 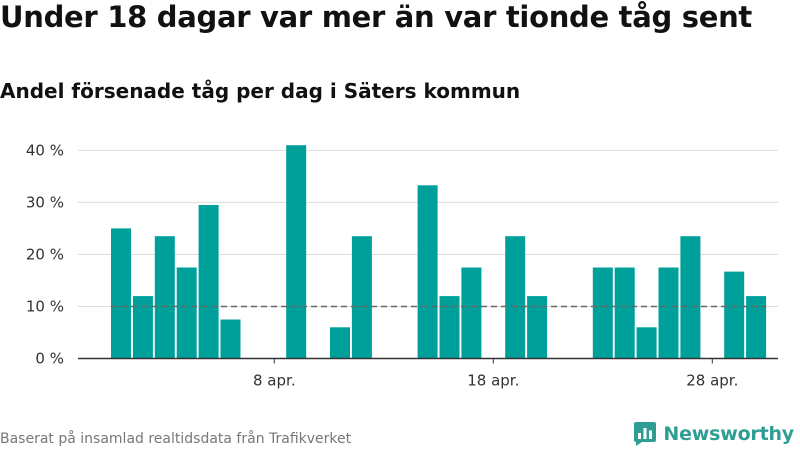 What do you see at coordinates (45, 150) in the screenshot?
I see `y-tick-label: 40 %` at bounding box center [45, 150].